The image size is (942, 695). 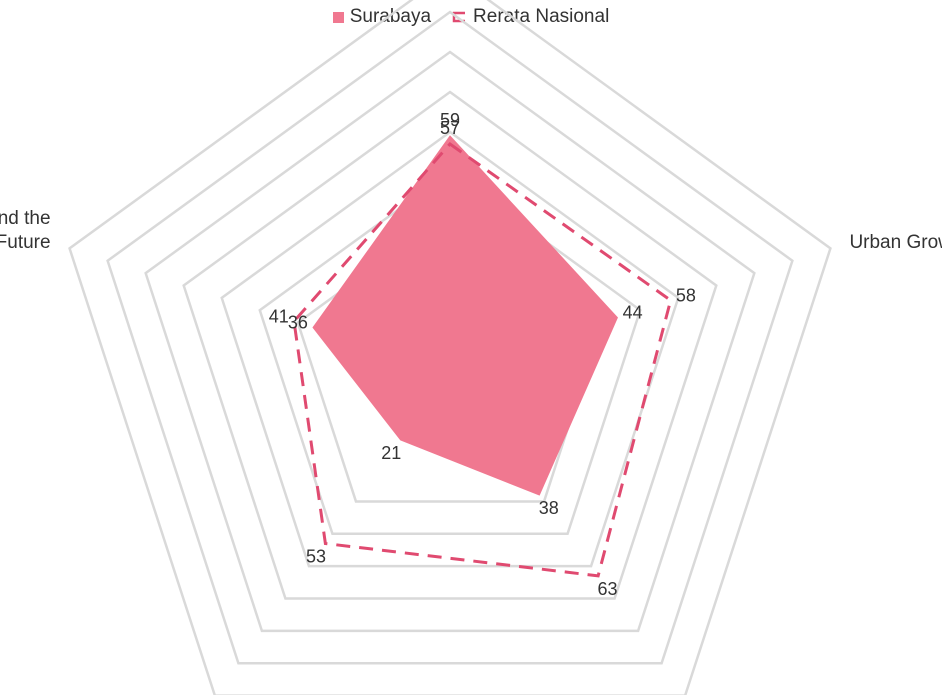 I want to click on data-label-surabaya: 59, so click(x=450, y=120).